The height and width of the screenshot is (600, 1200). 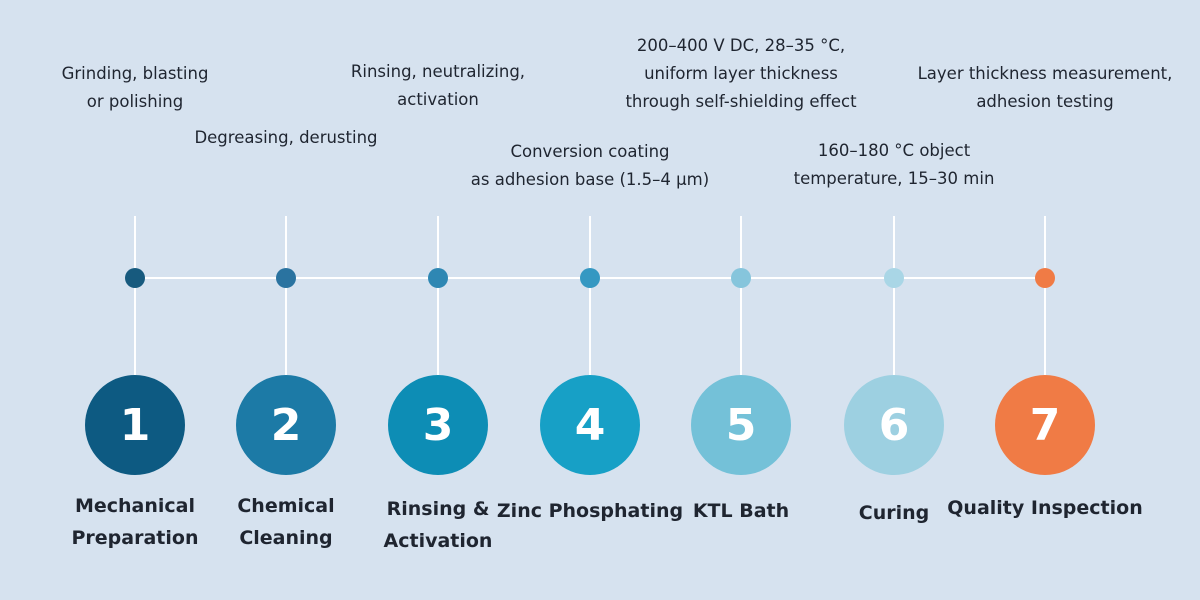 I want to click on step-description: 160–180 °C object temperature, 15–30 min, so click(x=894, y=164).